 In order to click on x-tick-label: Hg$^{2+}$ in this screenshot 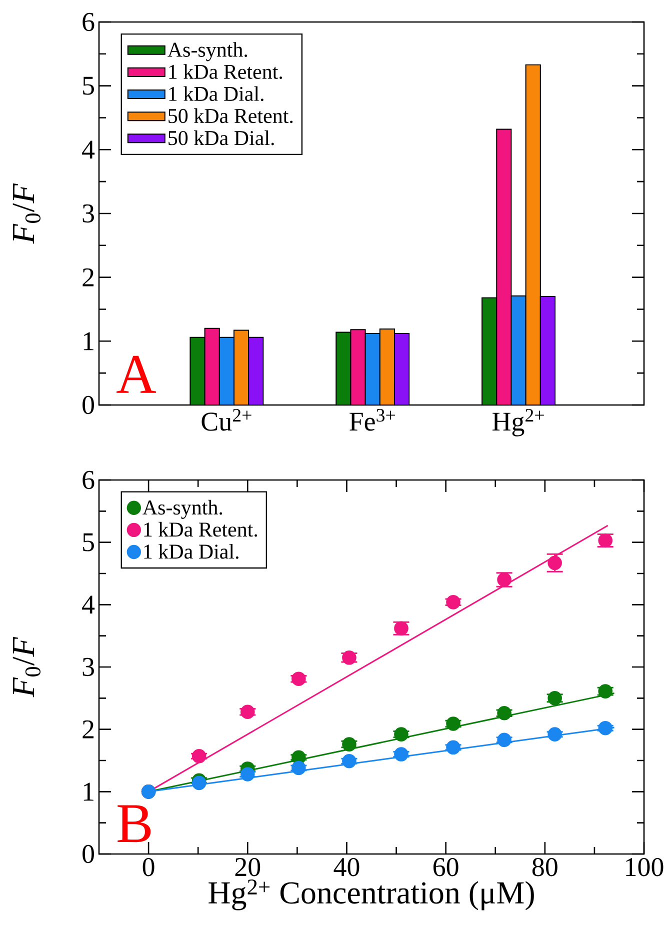, I will do `click(518, 422)`.